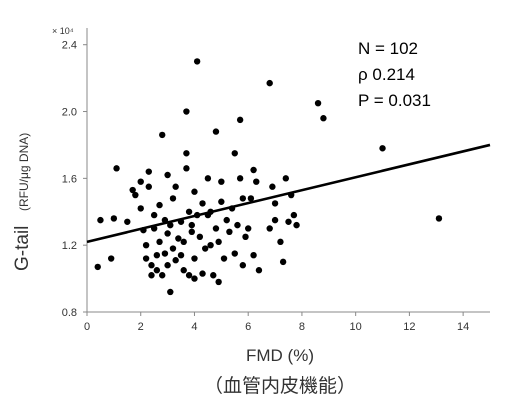  I want to click on y-tick-label: 1.2, so click(69, 246).